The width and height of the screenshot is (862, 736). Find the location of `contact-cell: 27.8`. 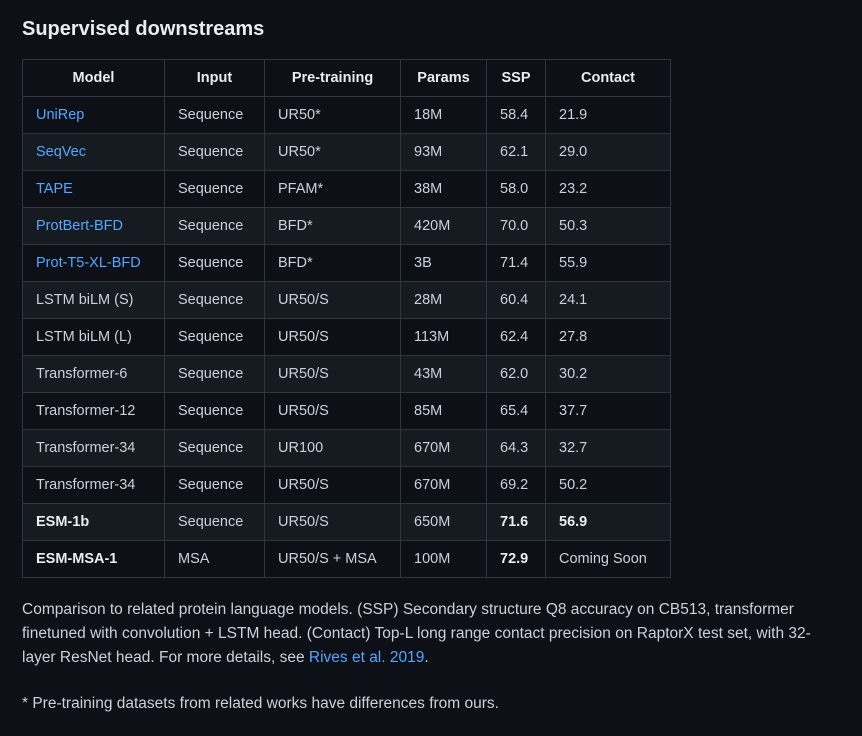

contact-cell: 27.8 is located at coordinates (608, 337).